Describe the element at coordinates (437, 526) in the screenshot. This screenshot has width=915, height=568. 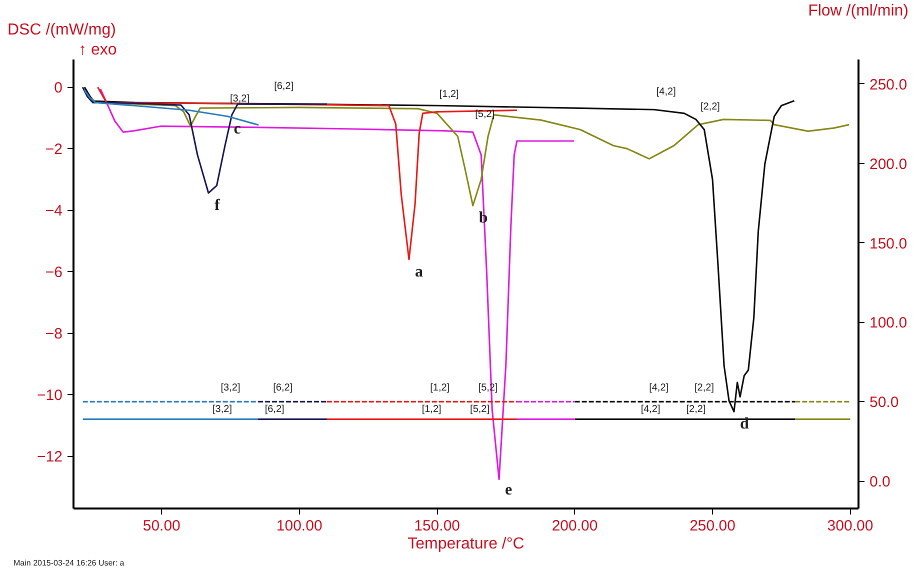
I see `x-tick-label: 150.00` at that location.